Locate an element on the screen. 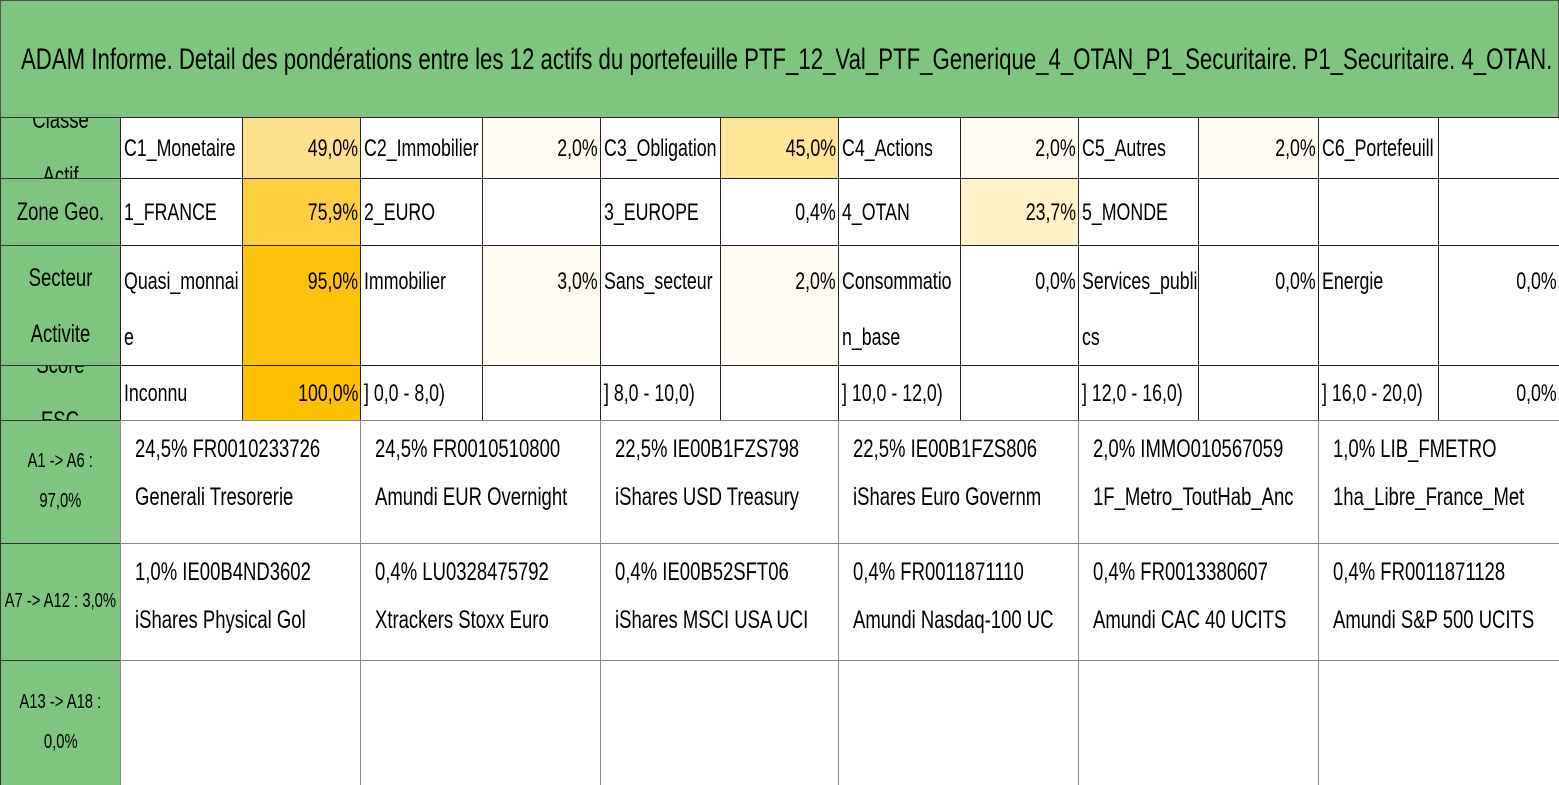  weight: 0,4% is located at coordinates (815, 212).